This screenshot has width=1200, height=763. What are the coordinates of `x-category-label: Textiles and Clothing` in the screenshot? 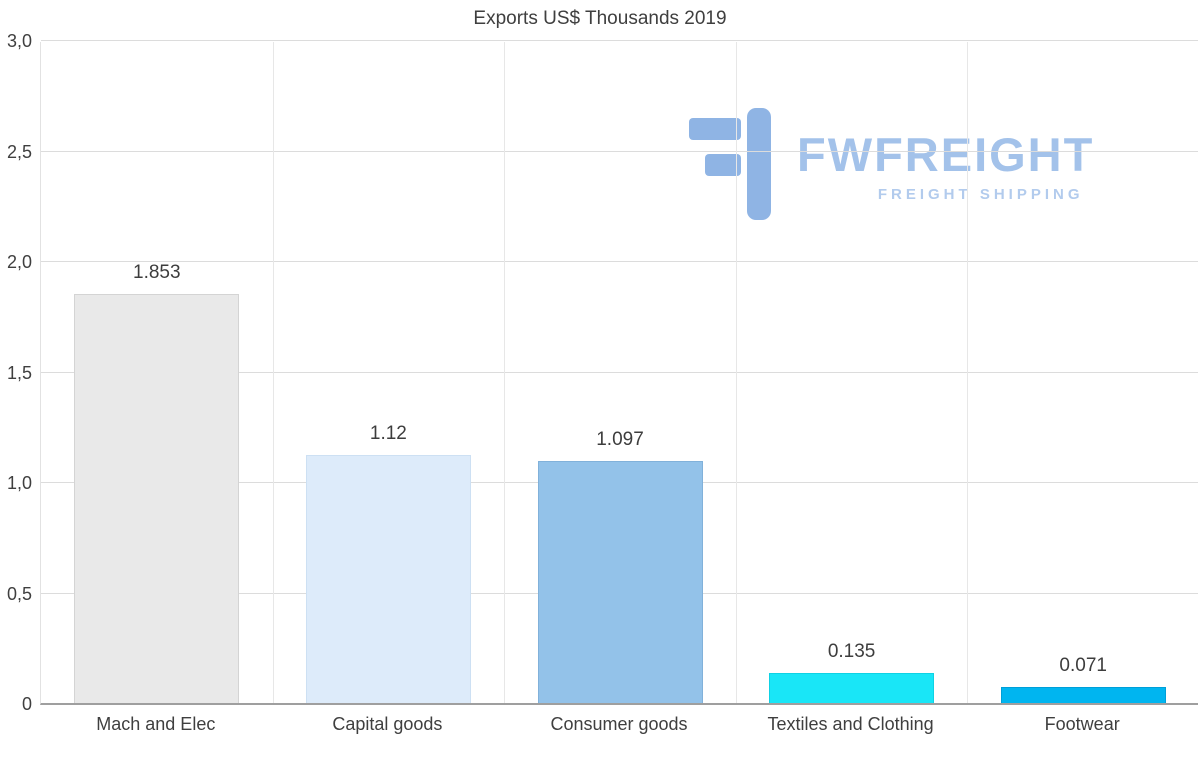 It's located at (850, 724).